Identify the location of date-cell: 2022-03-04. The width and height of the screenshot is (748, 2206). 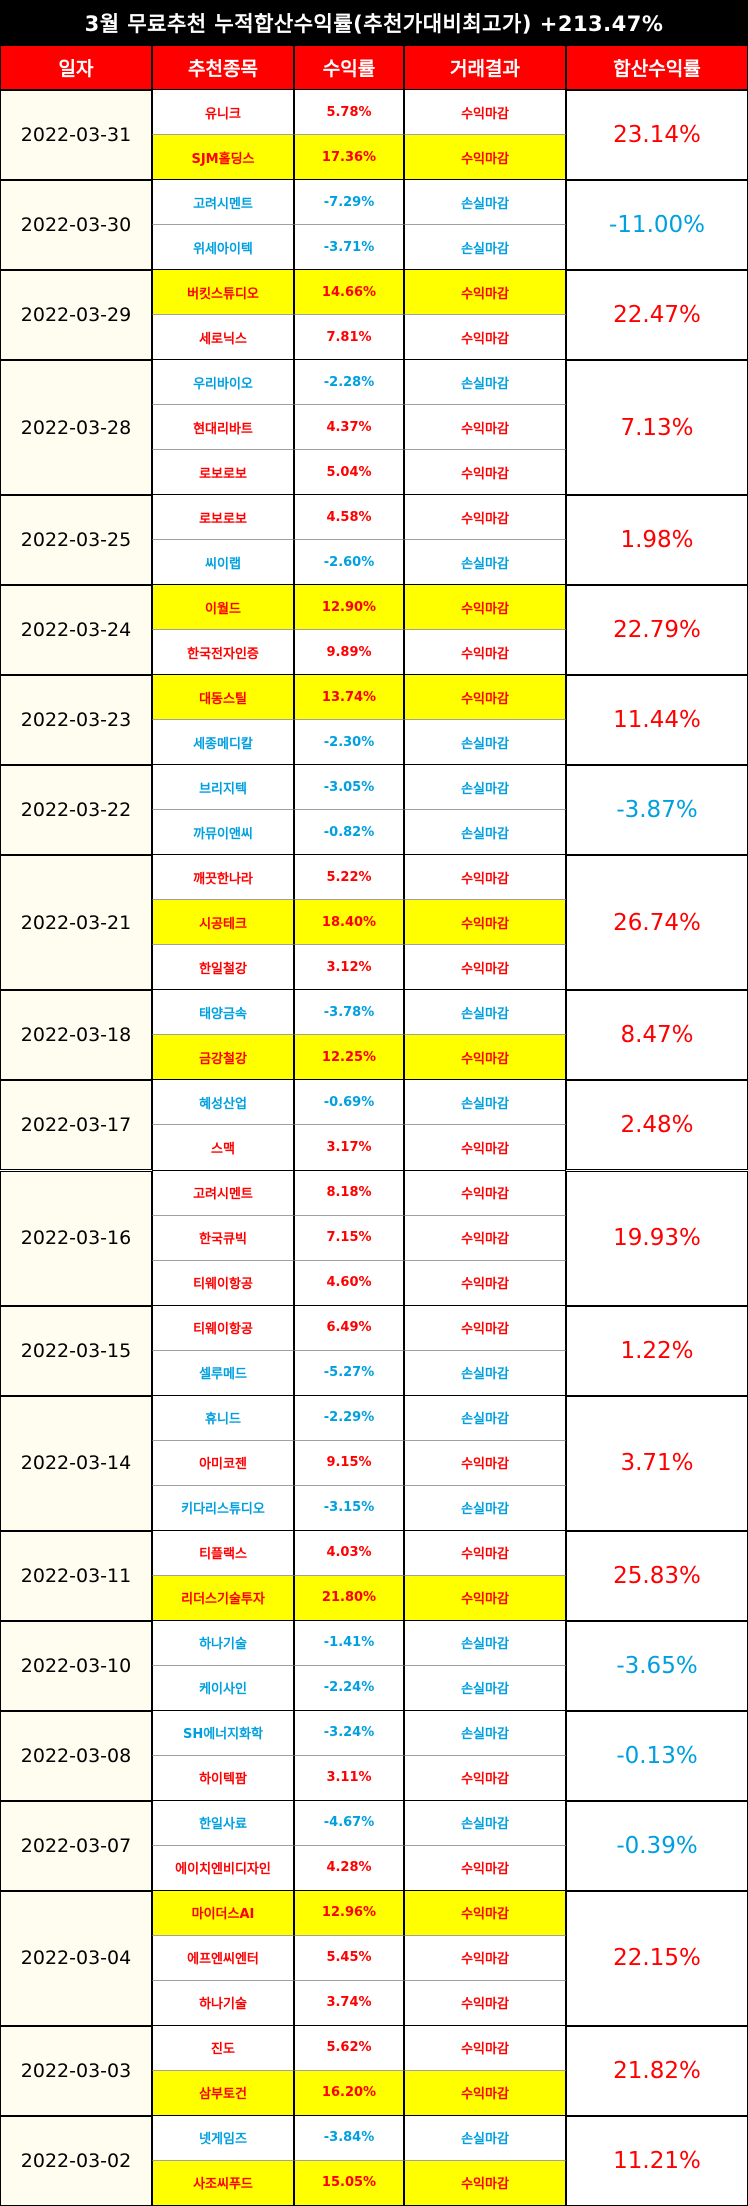
(76, 1958).